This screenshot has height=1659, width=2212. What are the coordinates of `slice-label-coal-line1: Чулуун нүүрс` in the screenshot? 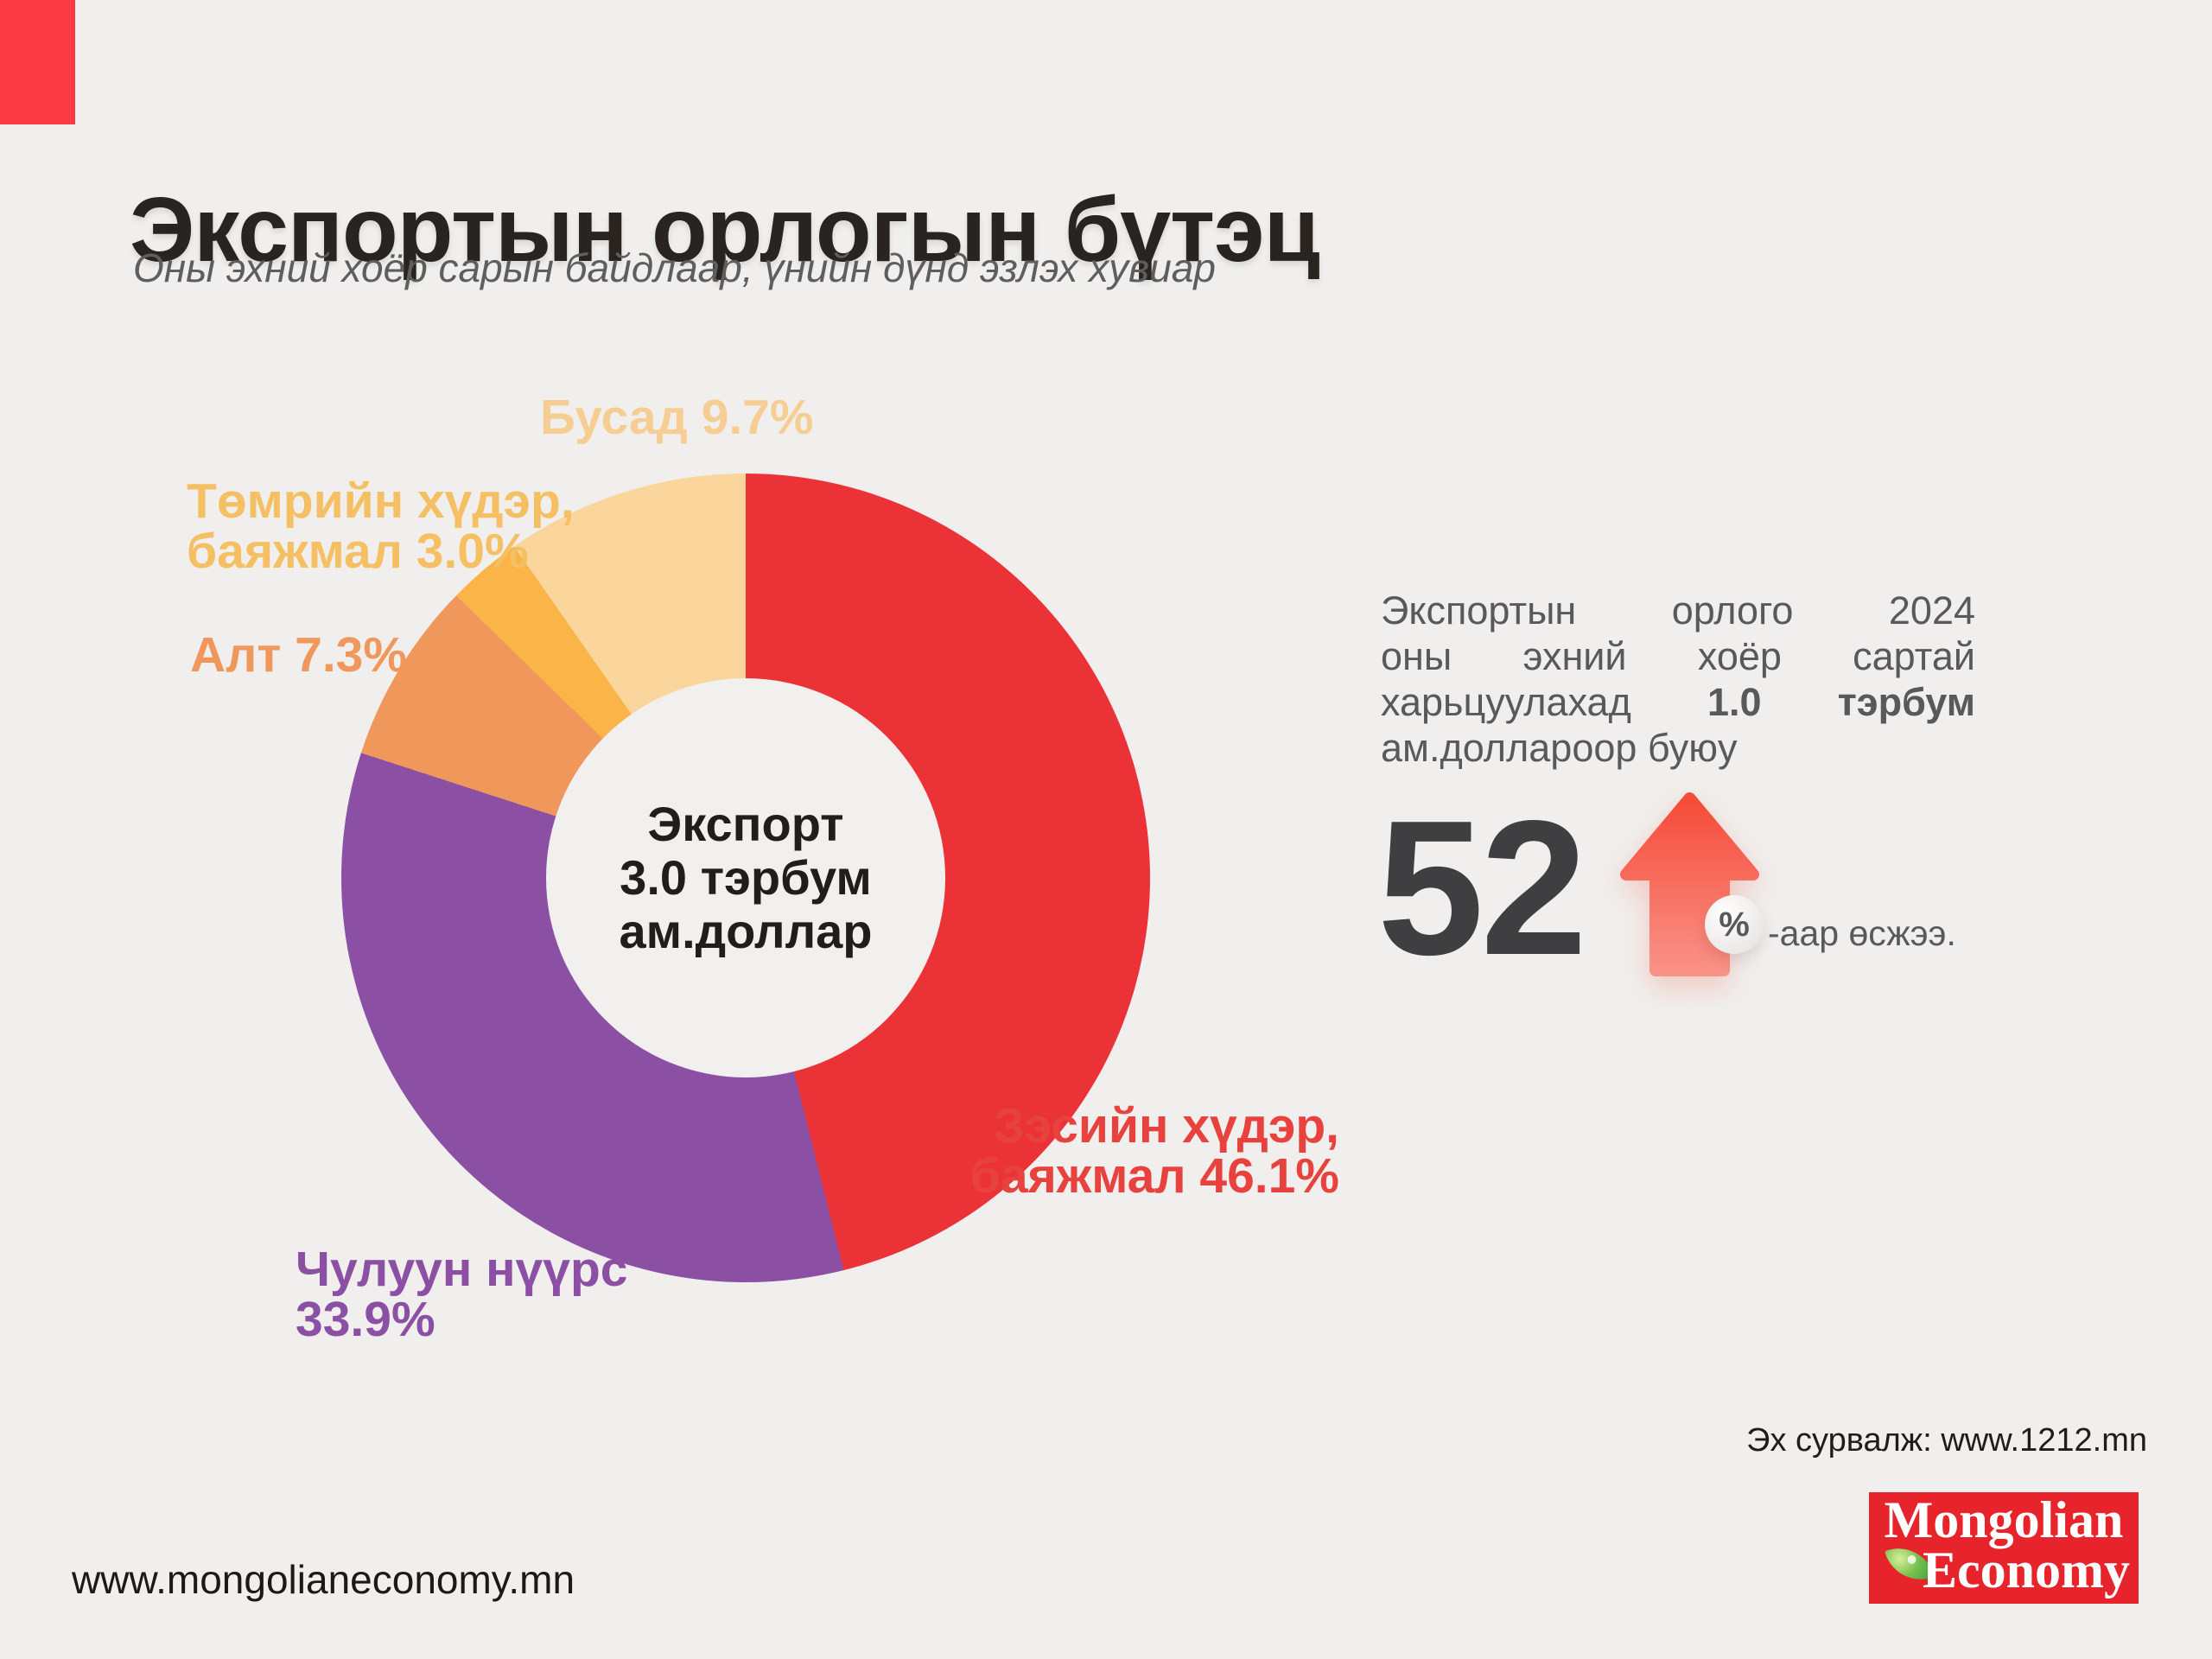 It's located at (462, 1269).